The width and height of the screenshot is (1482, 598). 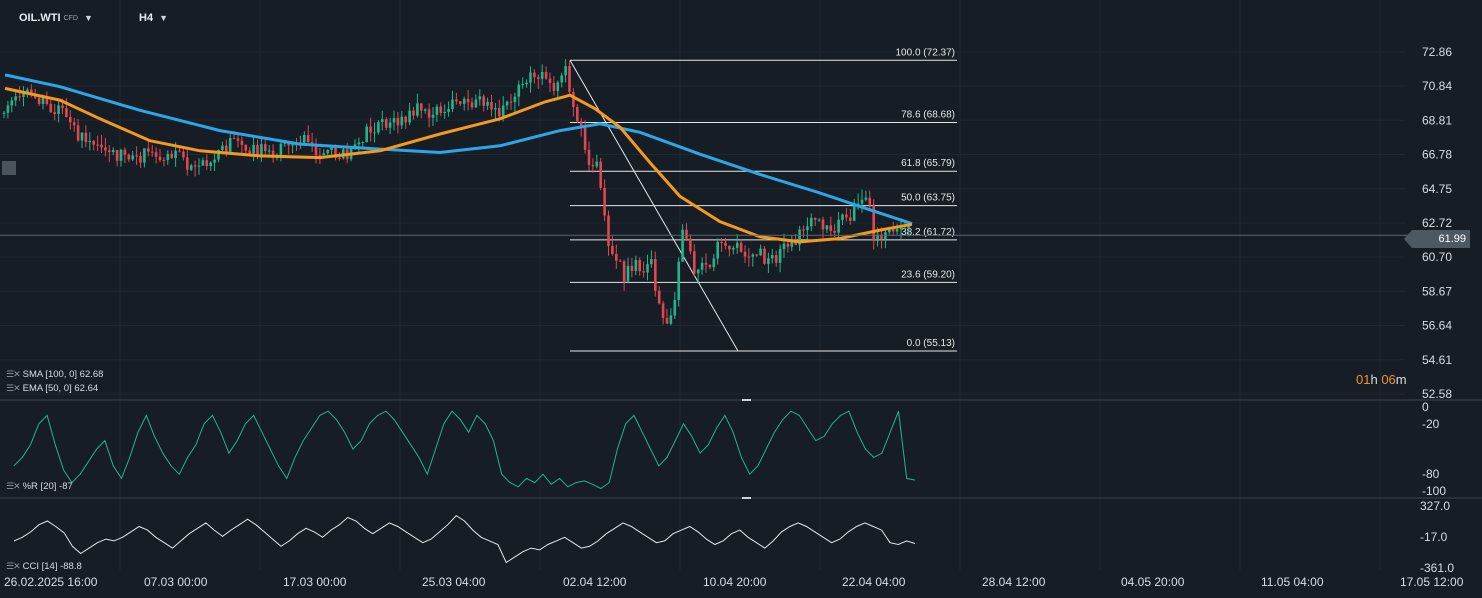 What do you see at coordinates (1437, 326) in the screenshot?
I see `price-tick-label: 56.64` at bounding box center [1437, 326].